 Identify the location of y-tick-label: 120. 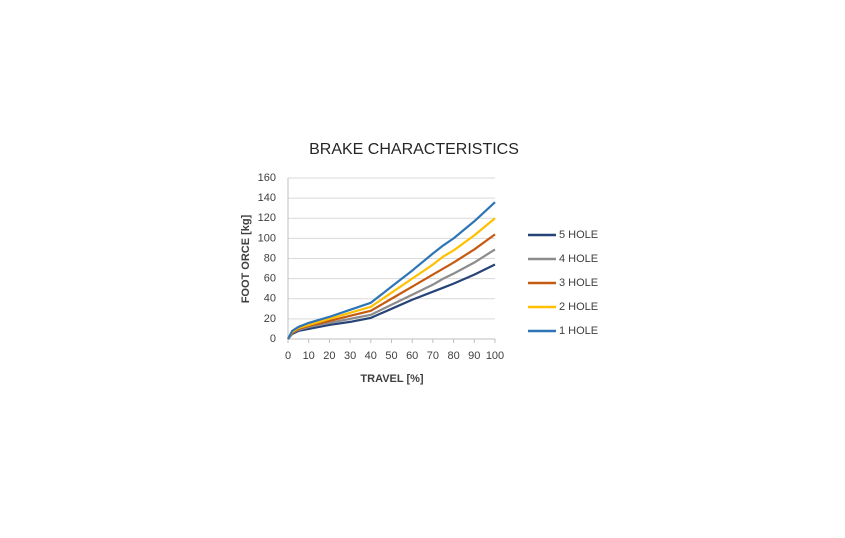
(267, 218).